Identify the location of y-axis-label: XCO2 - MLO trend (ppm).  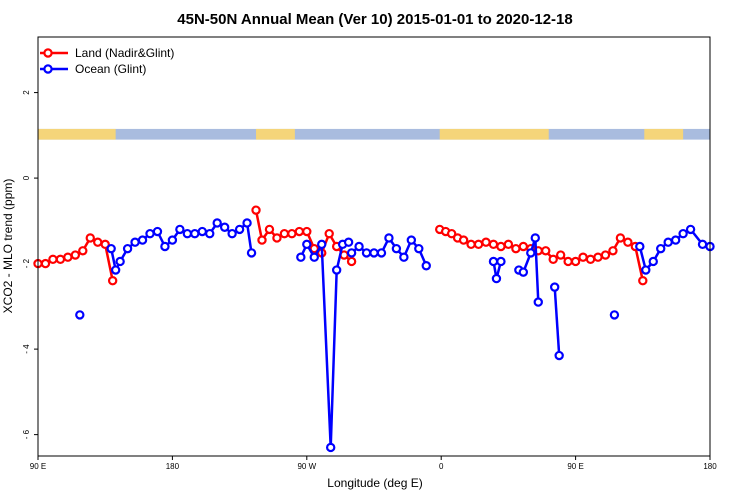
(8, 246).